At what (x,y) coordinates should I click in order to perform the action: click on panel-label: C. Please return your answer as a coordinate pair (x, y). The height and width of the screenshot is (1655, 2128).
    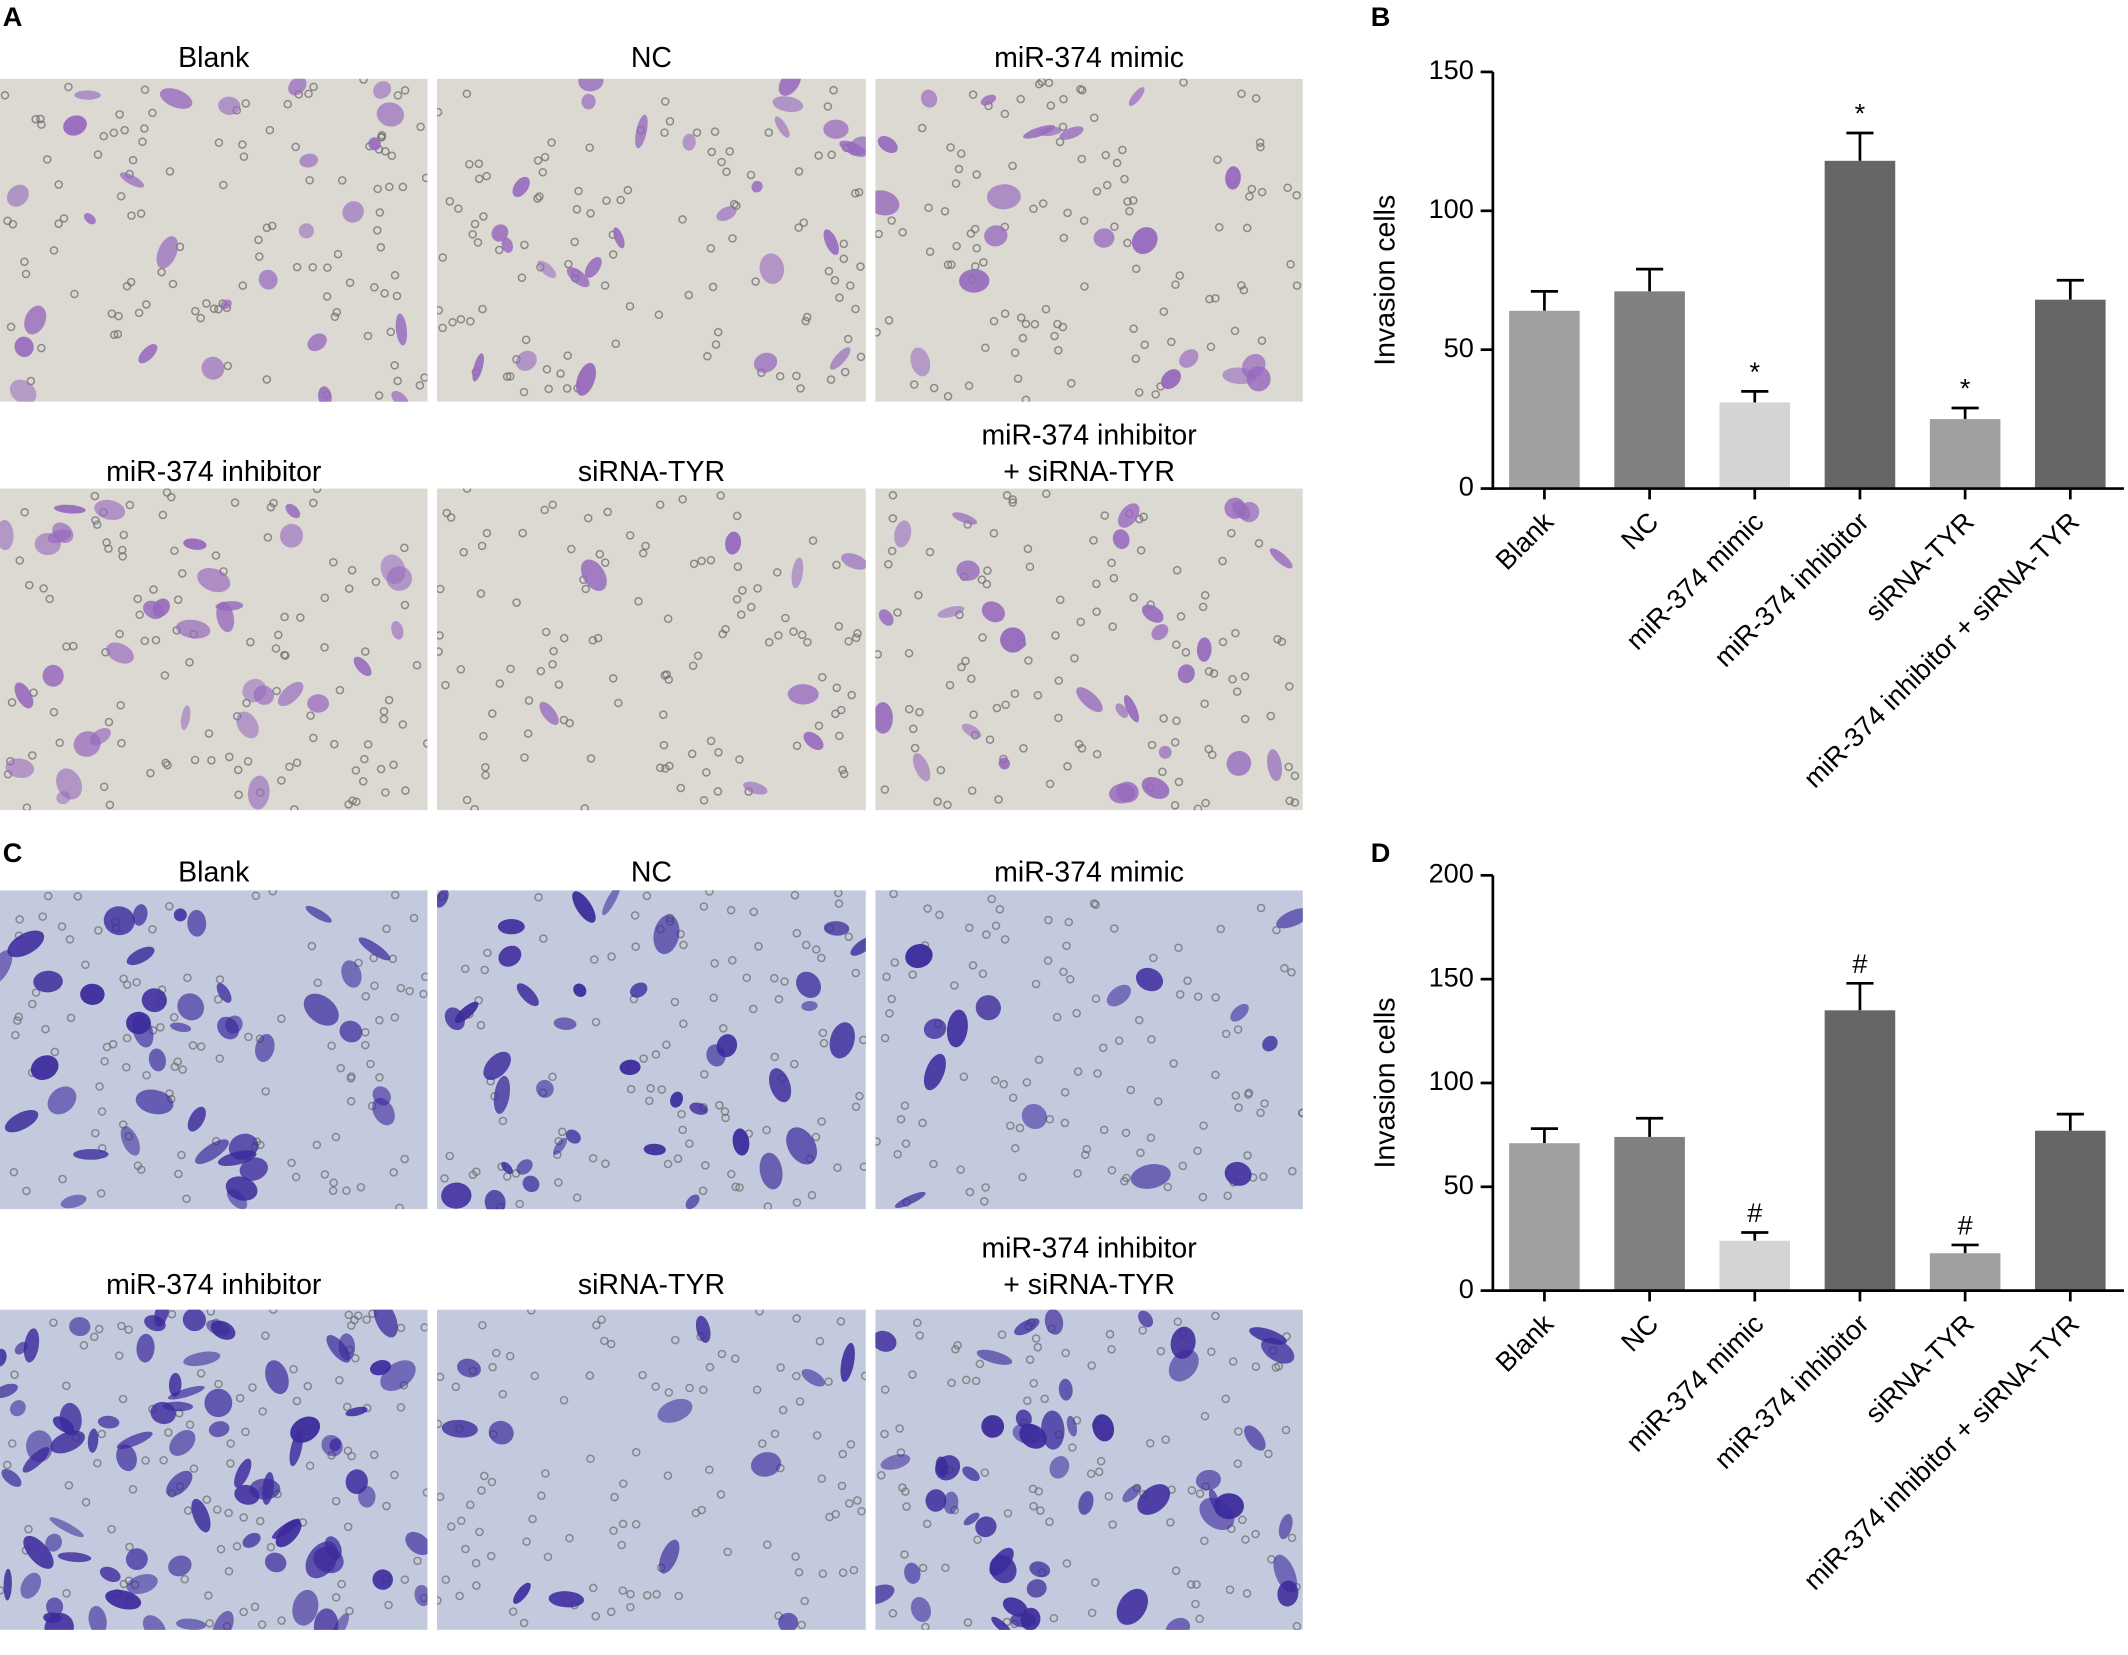
    Looking at the image, I should click on (13, 852).